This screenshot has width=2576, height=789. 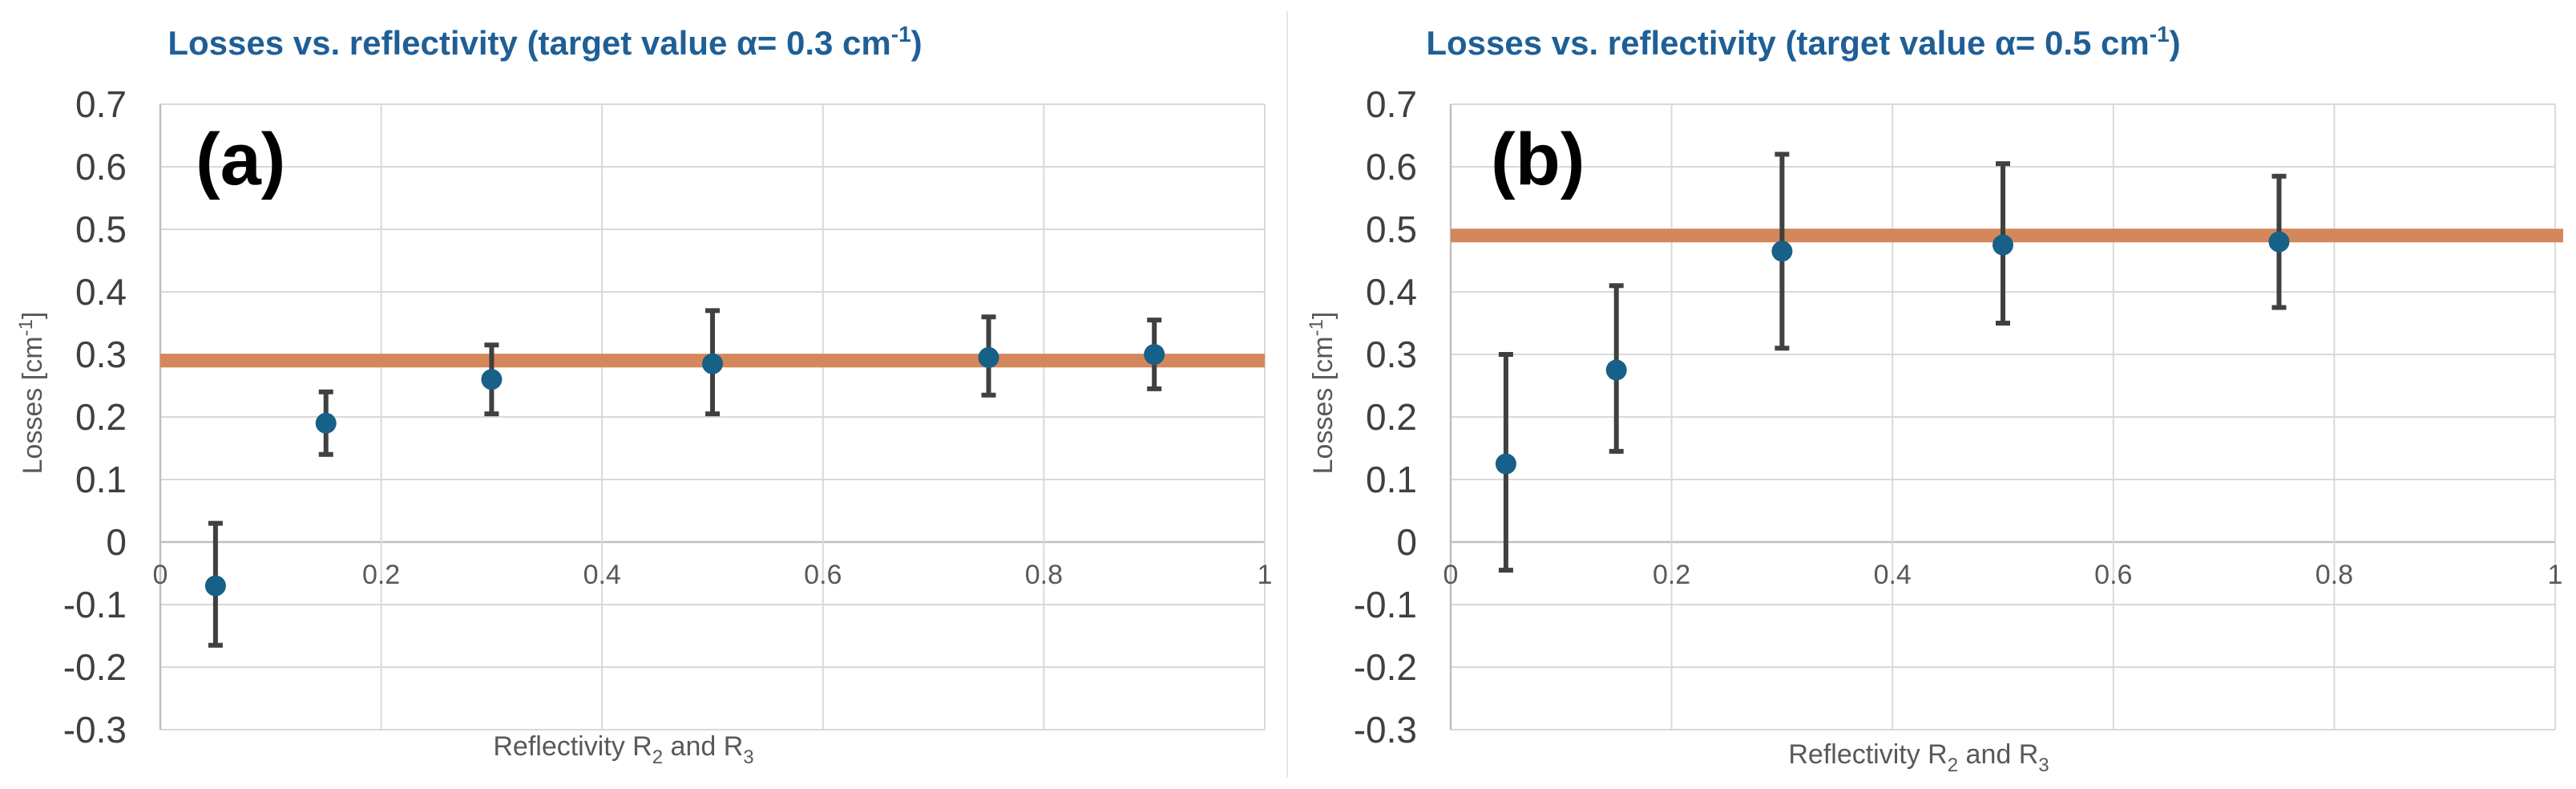 I want to click on panel-label: (a), so click(x=241, y=159).